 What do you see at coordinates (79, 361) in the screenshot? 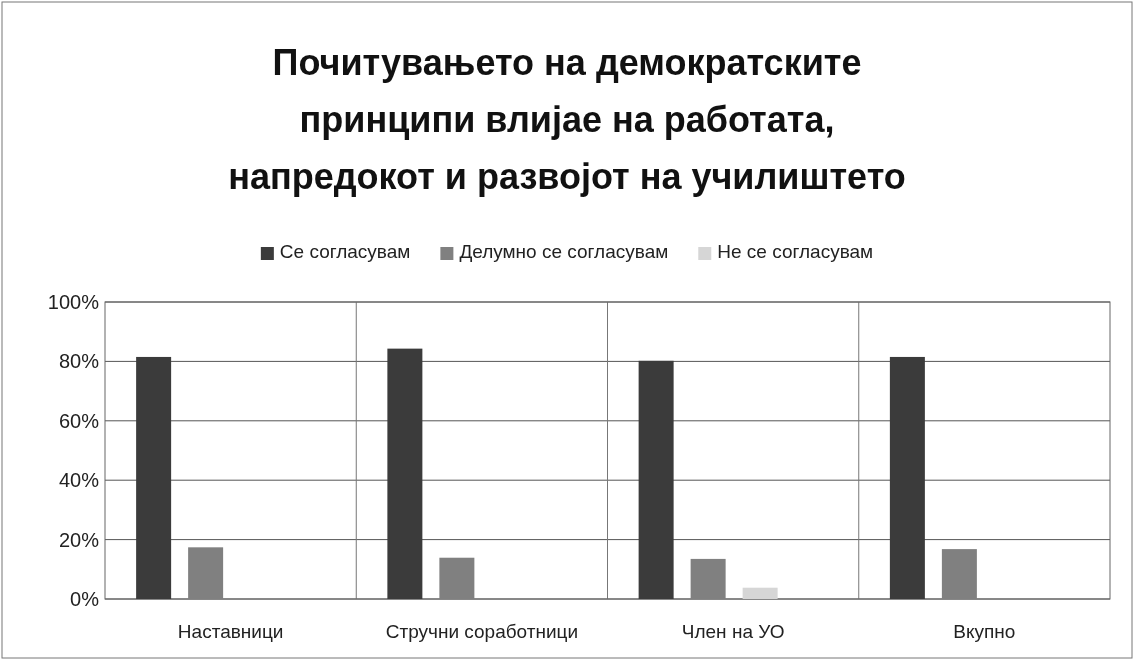
I see `y-tick-label: 80%` at bounding box center [79, 361].